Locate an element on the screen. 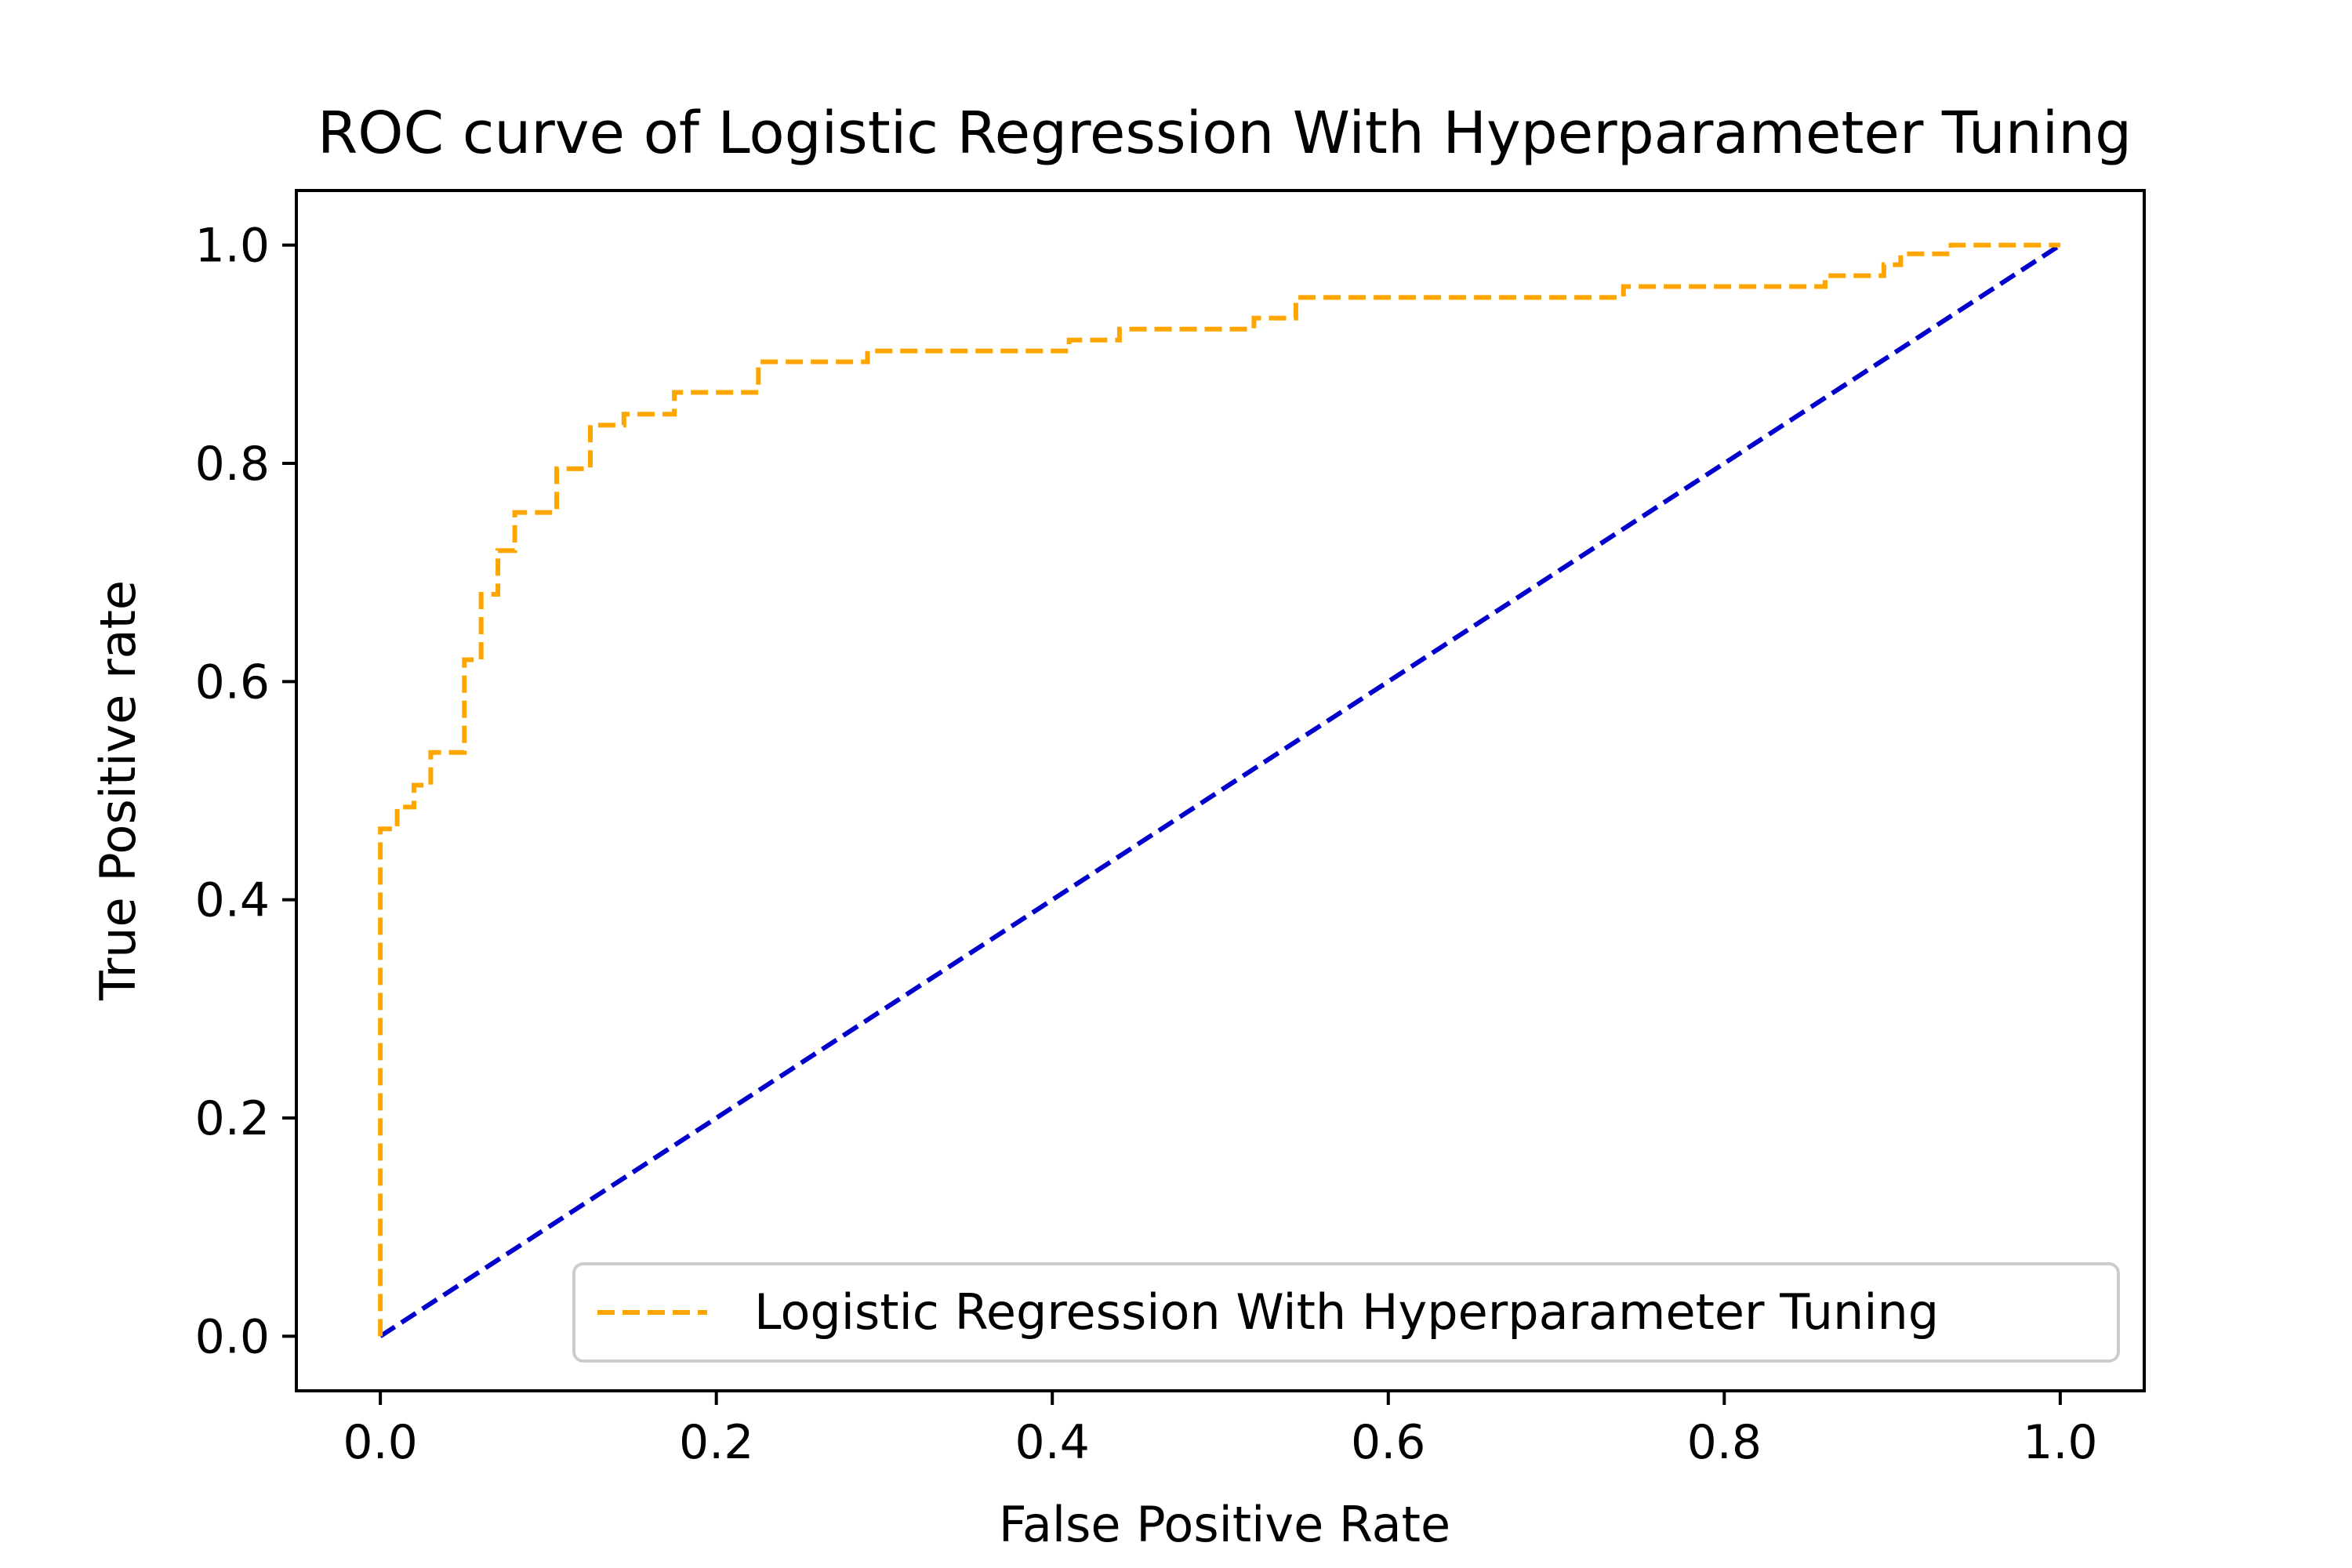  x-tick-label: 0.6 is located at coordinates (1388, 1443).